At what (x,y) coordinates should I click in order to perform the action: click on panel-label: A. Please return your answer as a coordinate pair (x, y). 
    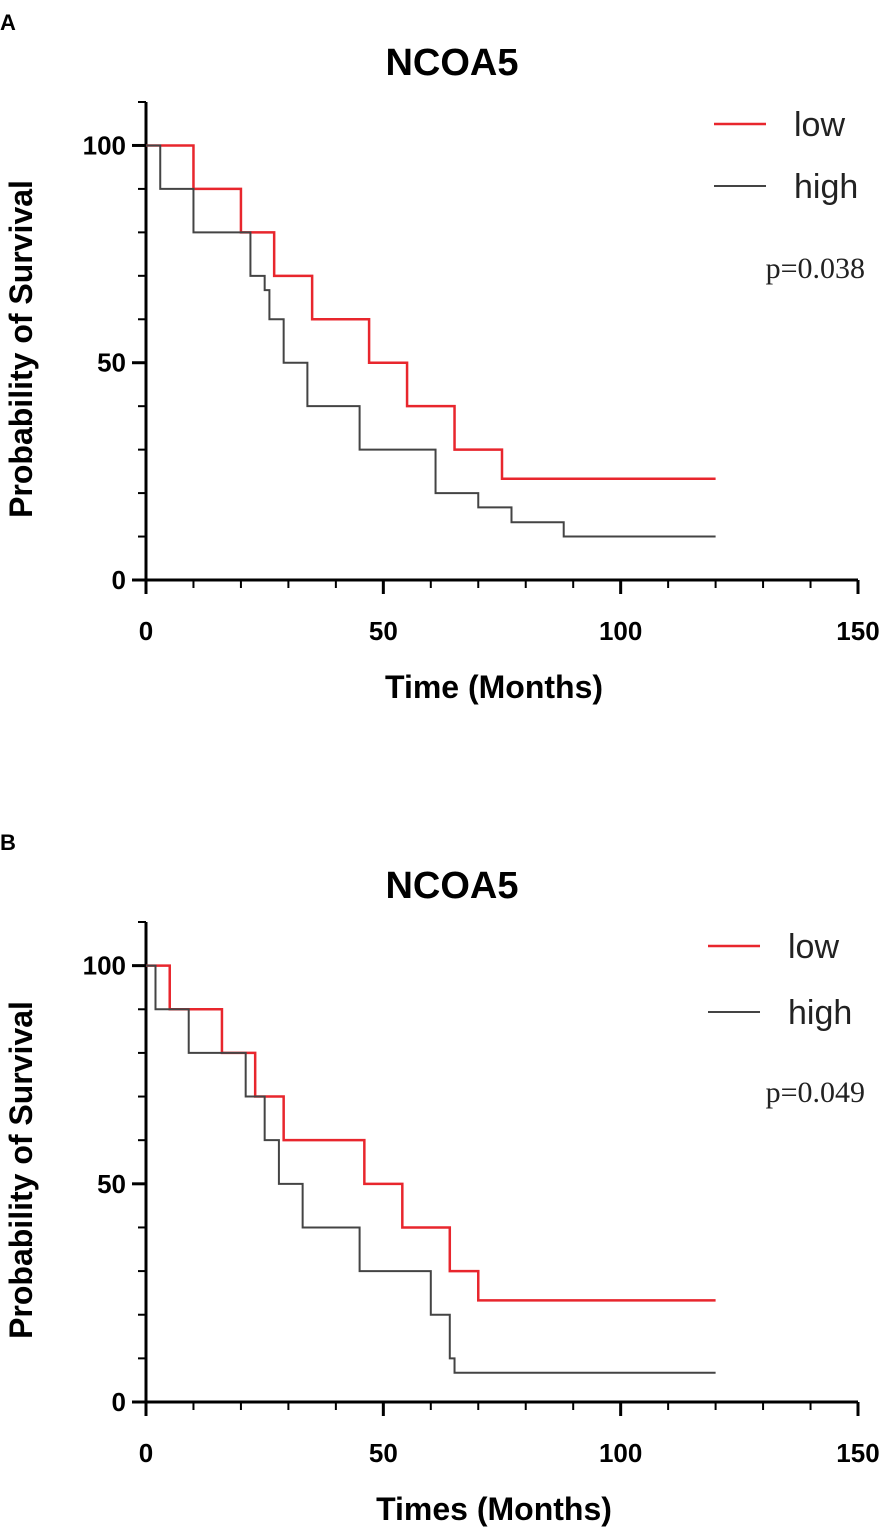
    Looking at the image, I should click on (8, 22).